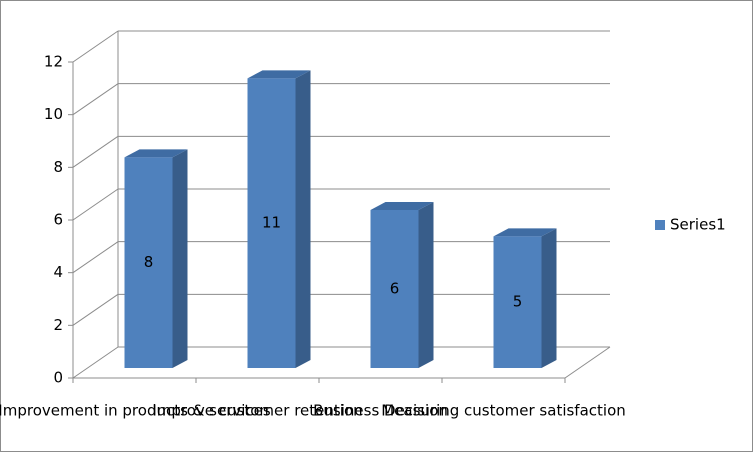 The height and width of the screenshot is (452, 753). What do you see at coordinates (58, 220) in the screenshot?
I see `y-tick-label: 6` at bounding box center [58, 220].